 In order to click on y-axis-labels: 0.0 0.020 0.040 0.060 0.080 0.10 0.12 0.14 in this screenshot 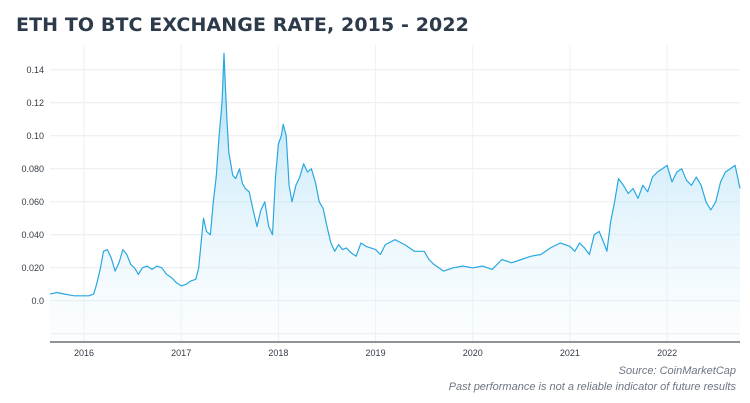, I will do `click(32, 185)`.